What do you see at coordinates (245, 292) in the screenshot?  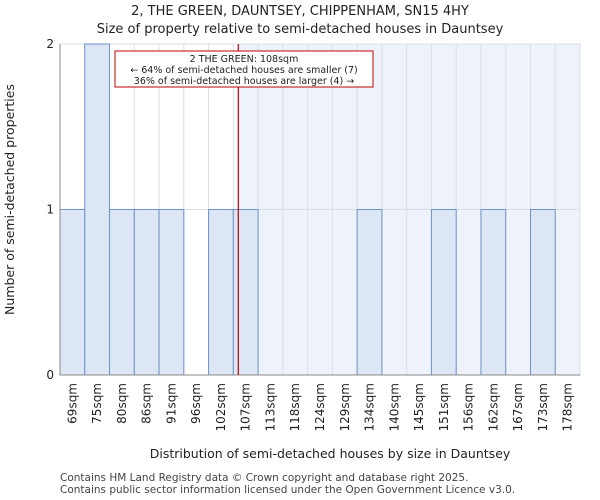 I see `bar-107sqm` at bounding box center [245, 292].